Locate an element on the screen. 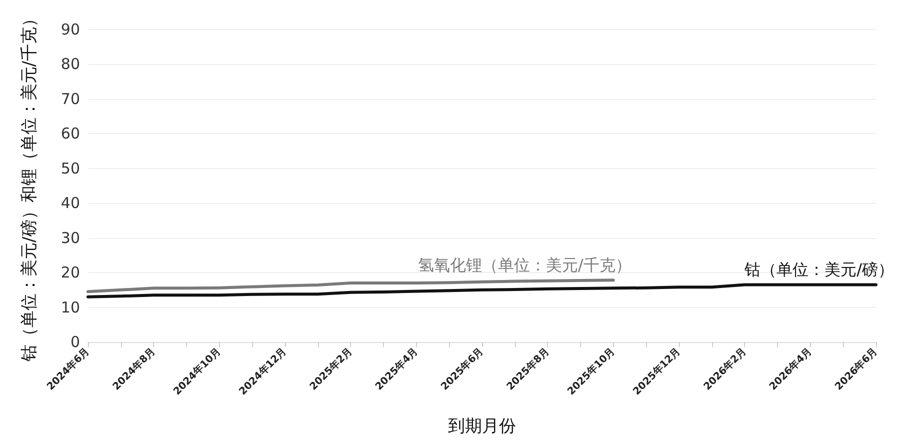  y-tick-label: 60 is located at coordinates (70, 133).